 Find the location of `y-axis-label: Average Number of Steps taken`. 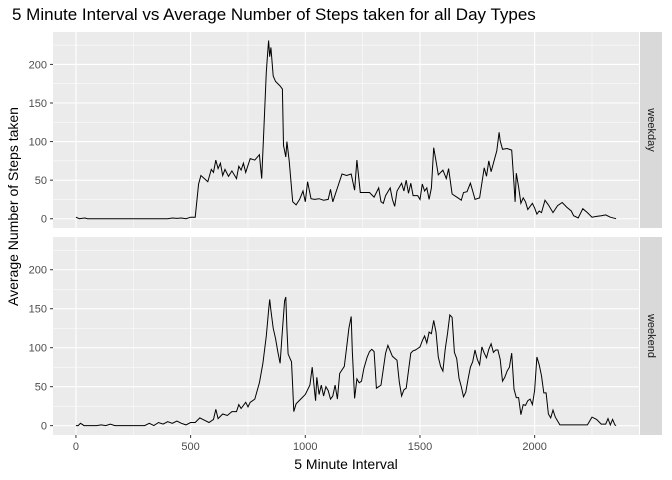

y-axis-label: Average Number of Steps taken is located at coordinates (13, 206).